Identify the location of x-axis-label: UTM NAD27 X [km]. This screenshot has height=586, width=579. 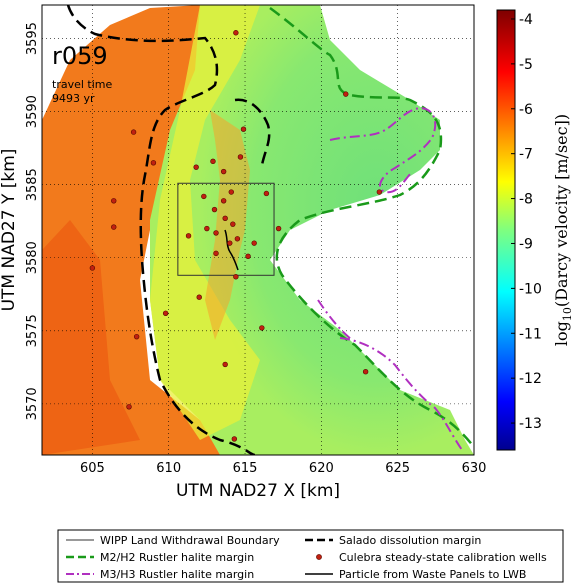
(258, 491).